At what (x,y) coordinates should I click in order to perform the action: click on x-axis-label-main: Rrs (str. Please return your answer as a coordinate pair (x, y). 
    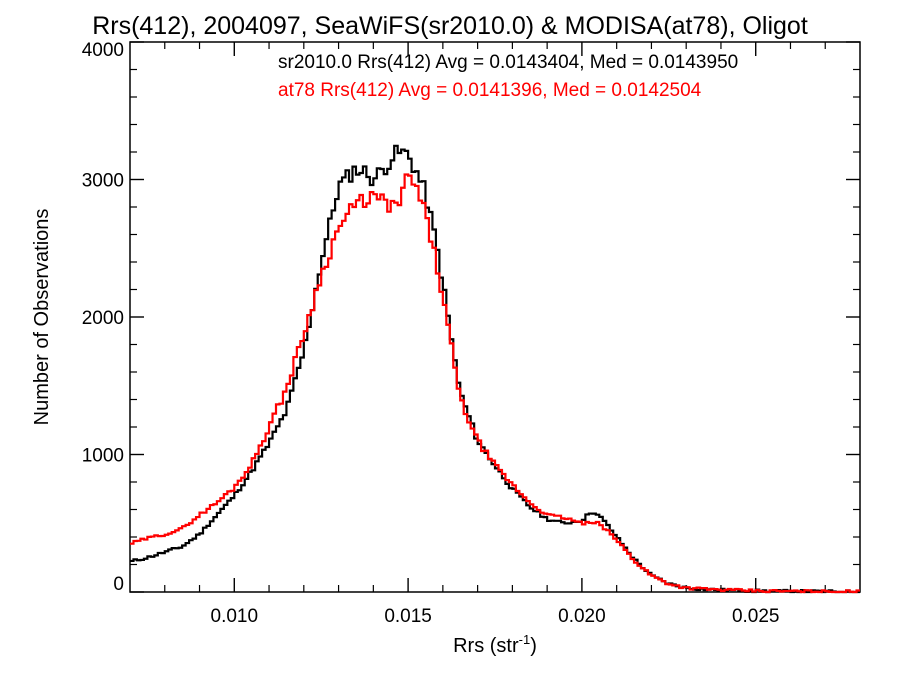
    Looking at the image, I should click on (486, 646).